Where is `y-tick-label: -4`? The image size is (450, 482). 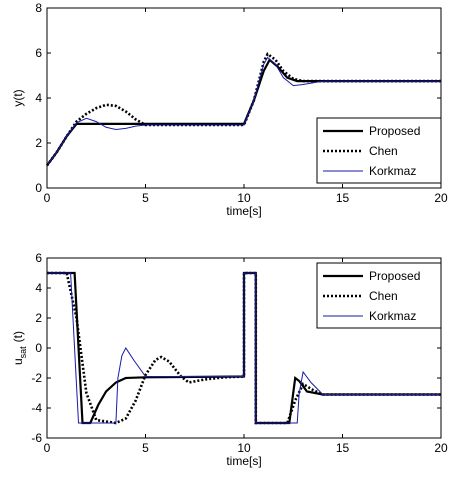 y-tick-label: -4 is located at coordinates (36, 408).